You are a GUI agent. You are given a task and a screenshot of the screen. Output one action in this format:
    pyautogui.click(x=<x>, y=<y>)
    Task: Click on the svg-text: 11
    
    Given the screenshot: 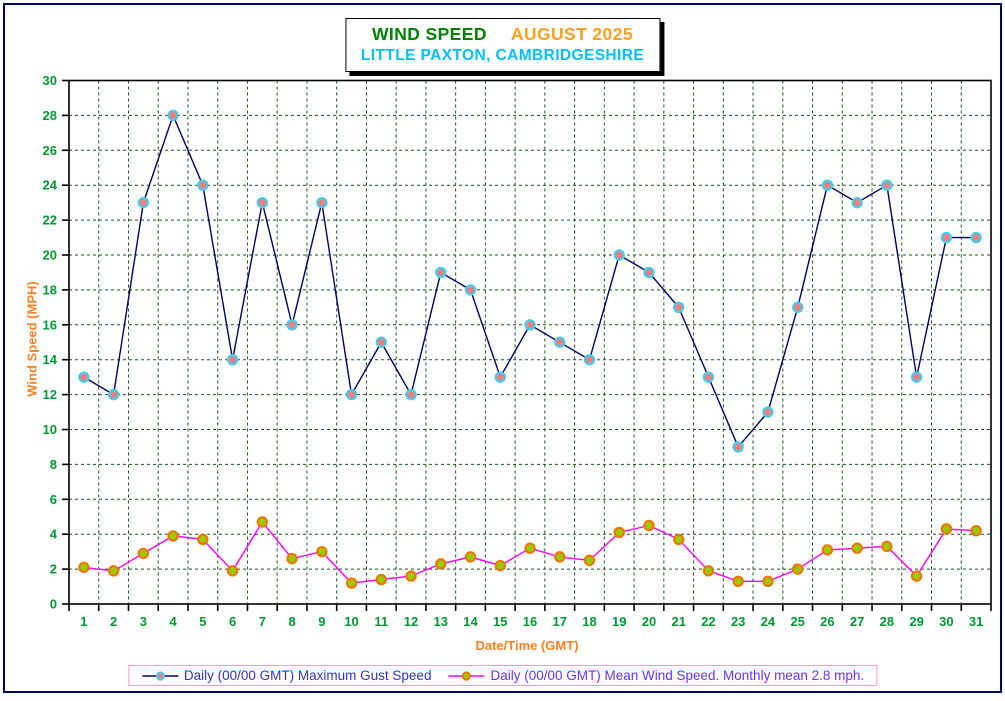 What is the action you would take?
    pyautogui.click(x=381, y=621)
    